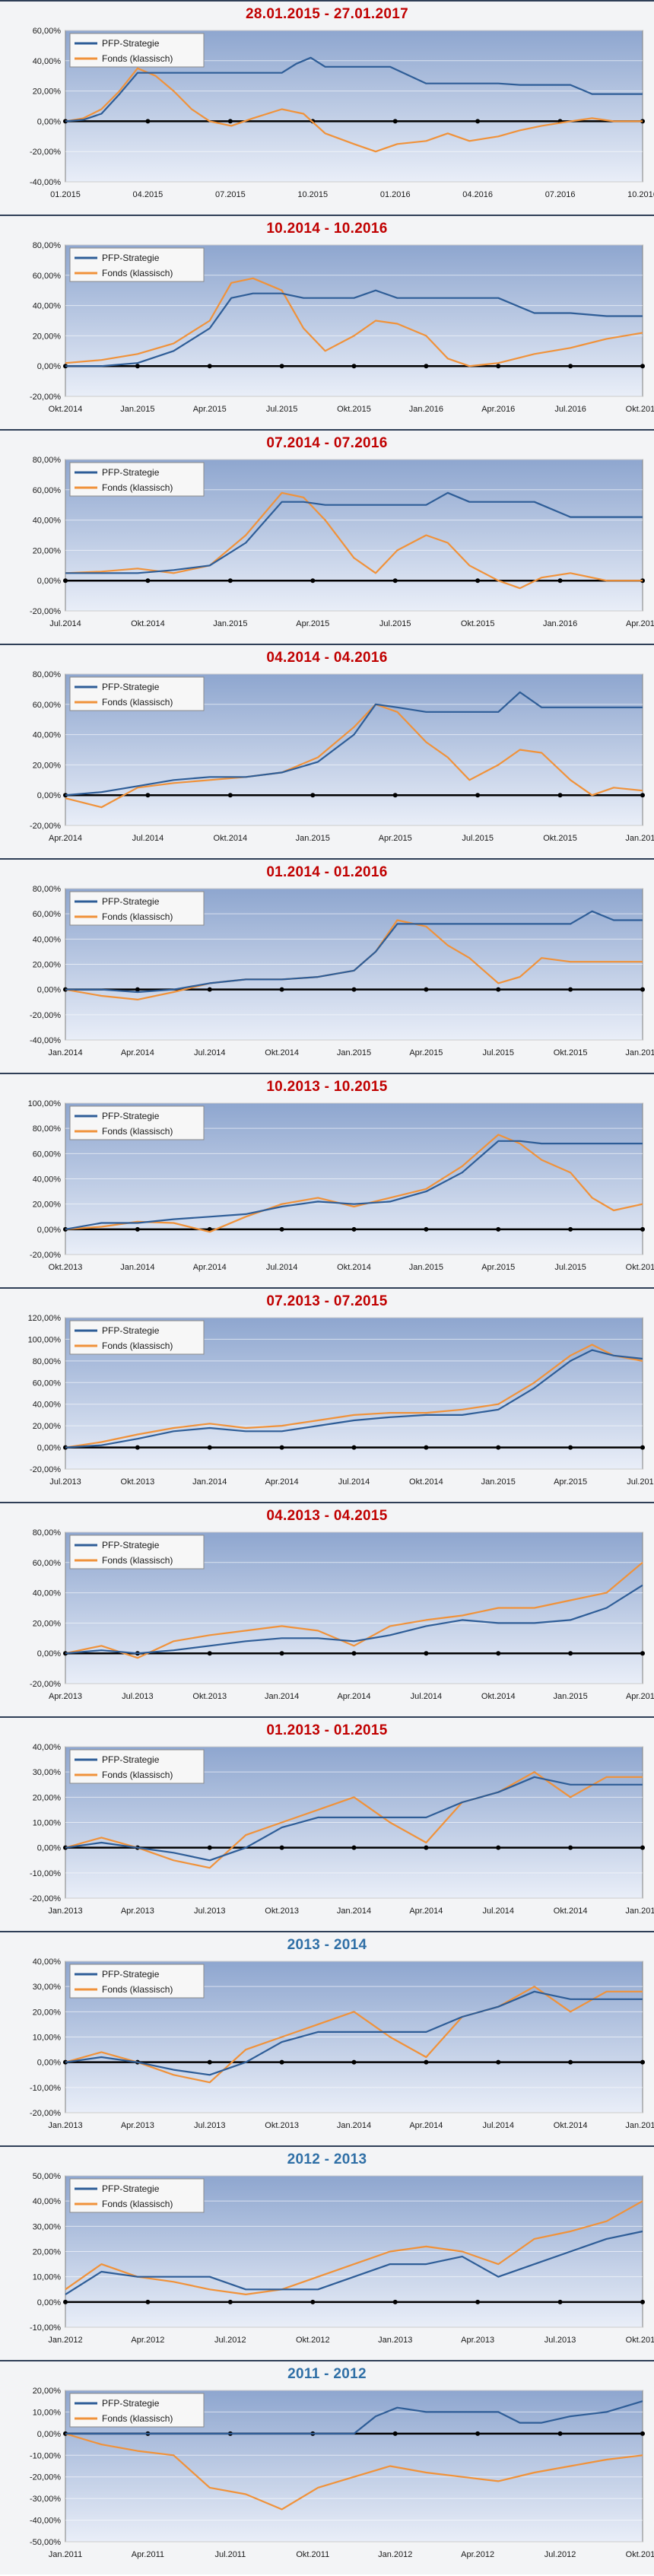  What do you see at coordinates (354, 2126) in the screenshot?
I see `x-tick-label: Jan.2014` at bounding box center [354, 2126].